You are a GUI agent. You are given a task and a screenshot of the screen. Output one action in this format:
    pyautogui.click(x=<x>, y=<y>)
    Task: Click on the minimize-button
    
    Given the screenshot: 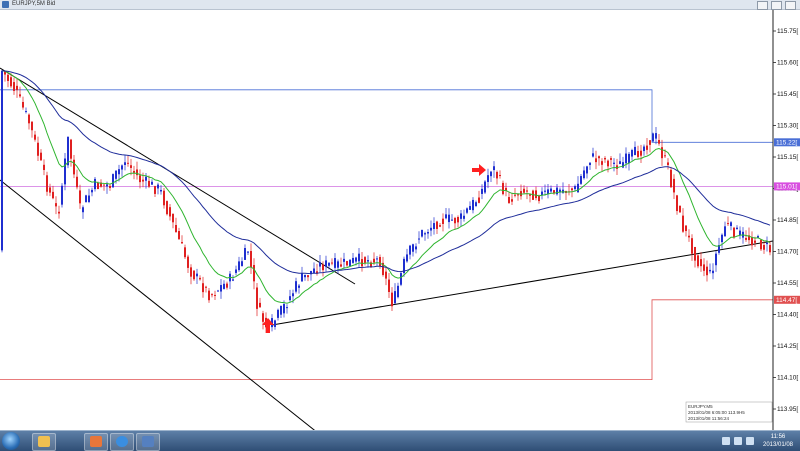 What is the action you would take?
    pyautogui.click(x=762, y=5)
    